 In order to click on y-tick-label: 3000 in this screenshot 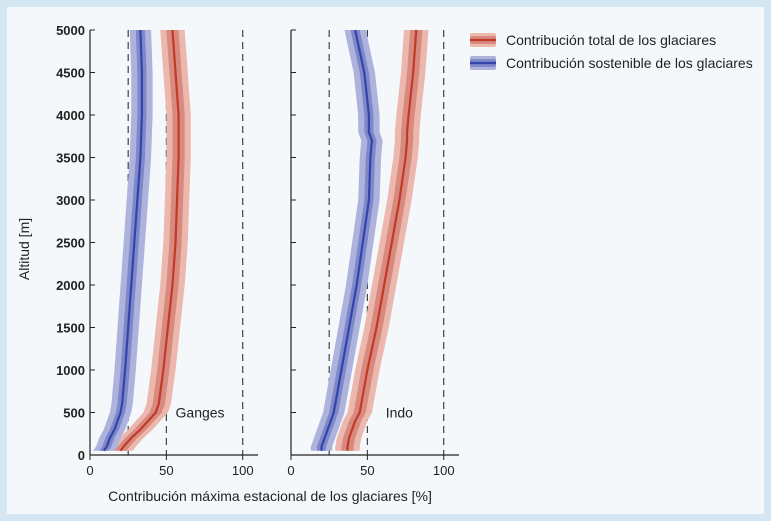, I will do `click(70, 200)`.